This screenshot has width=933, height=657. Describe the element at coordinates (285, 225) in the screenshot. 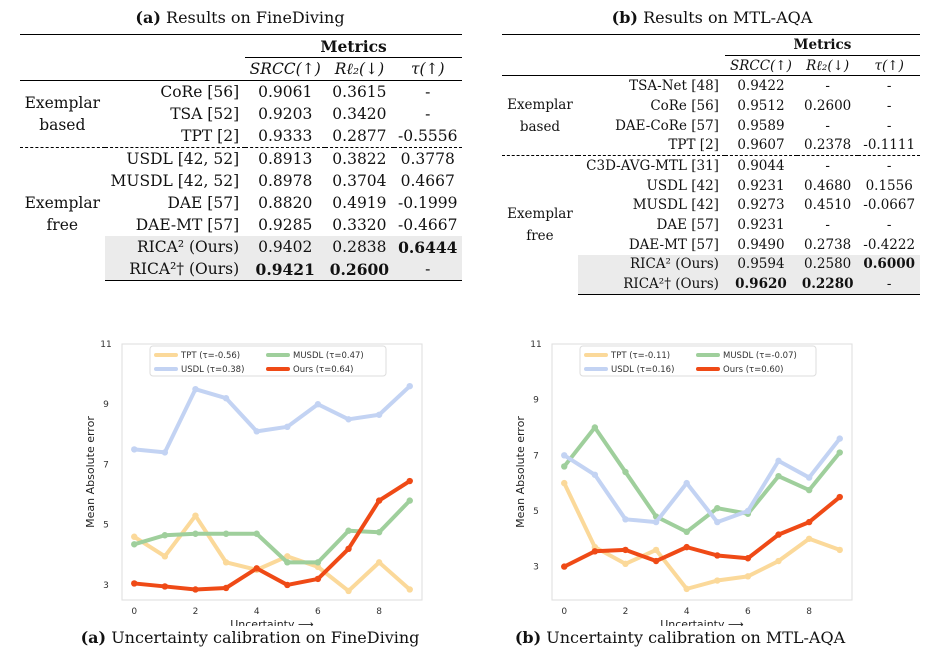

I see `metric-srcc: 0.9285` at that location.